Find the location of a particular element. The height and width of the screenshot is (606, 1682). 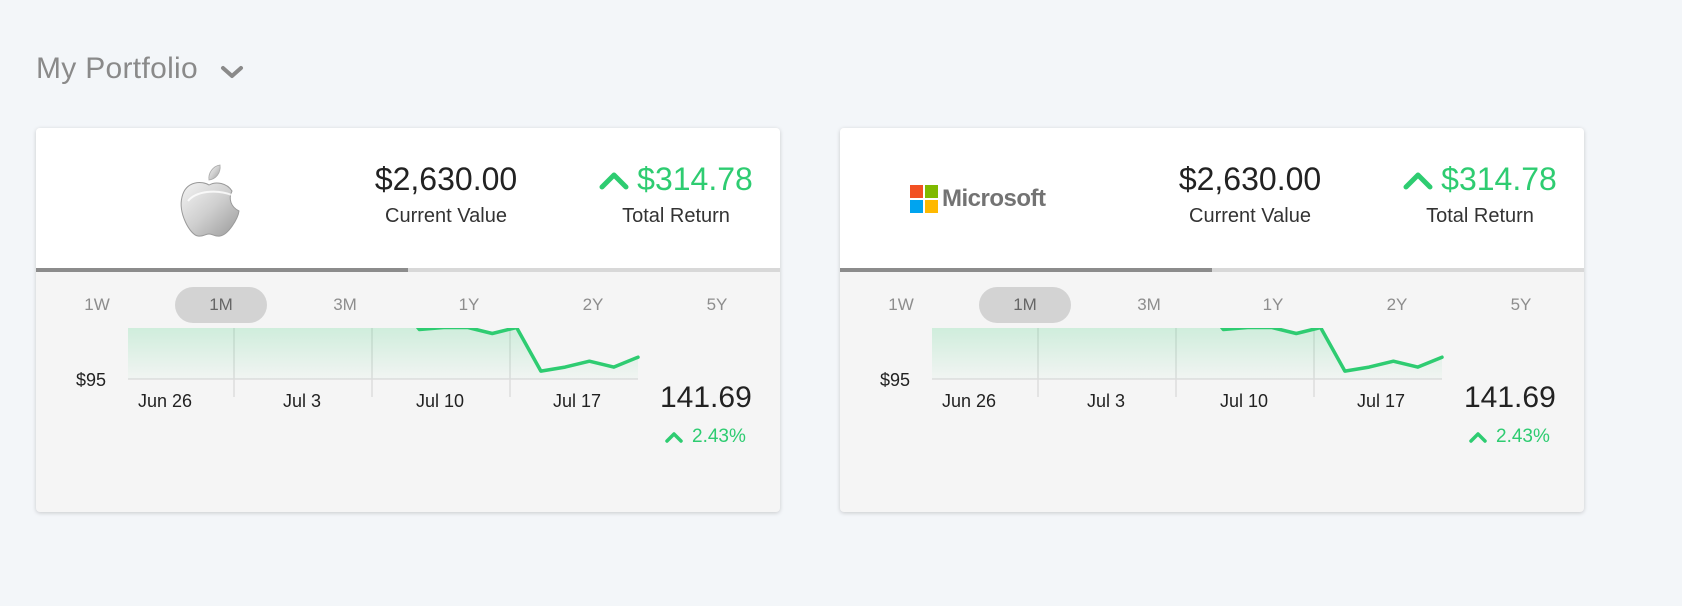

chevron-down-icon is located at coordinates (232, 72).